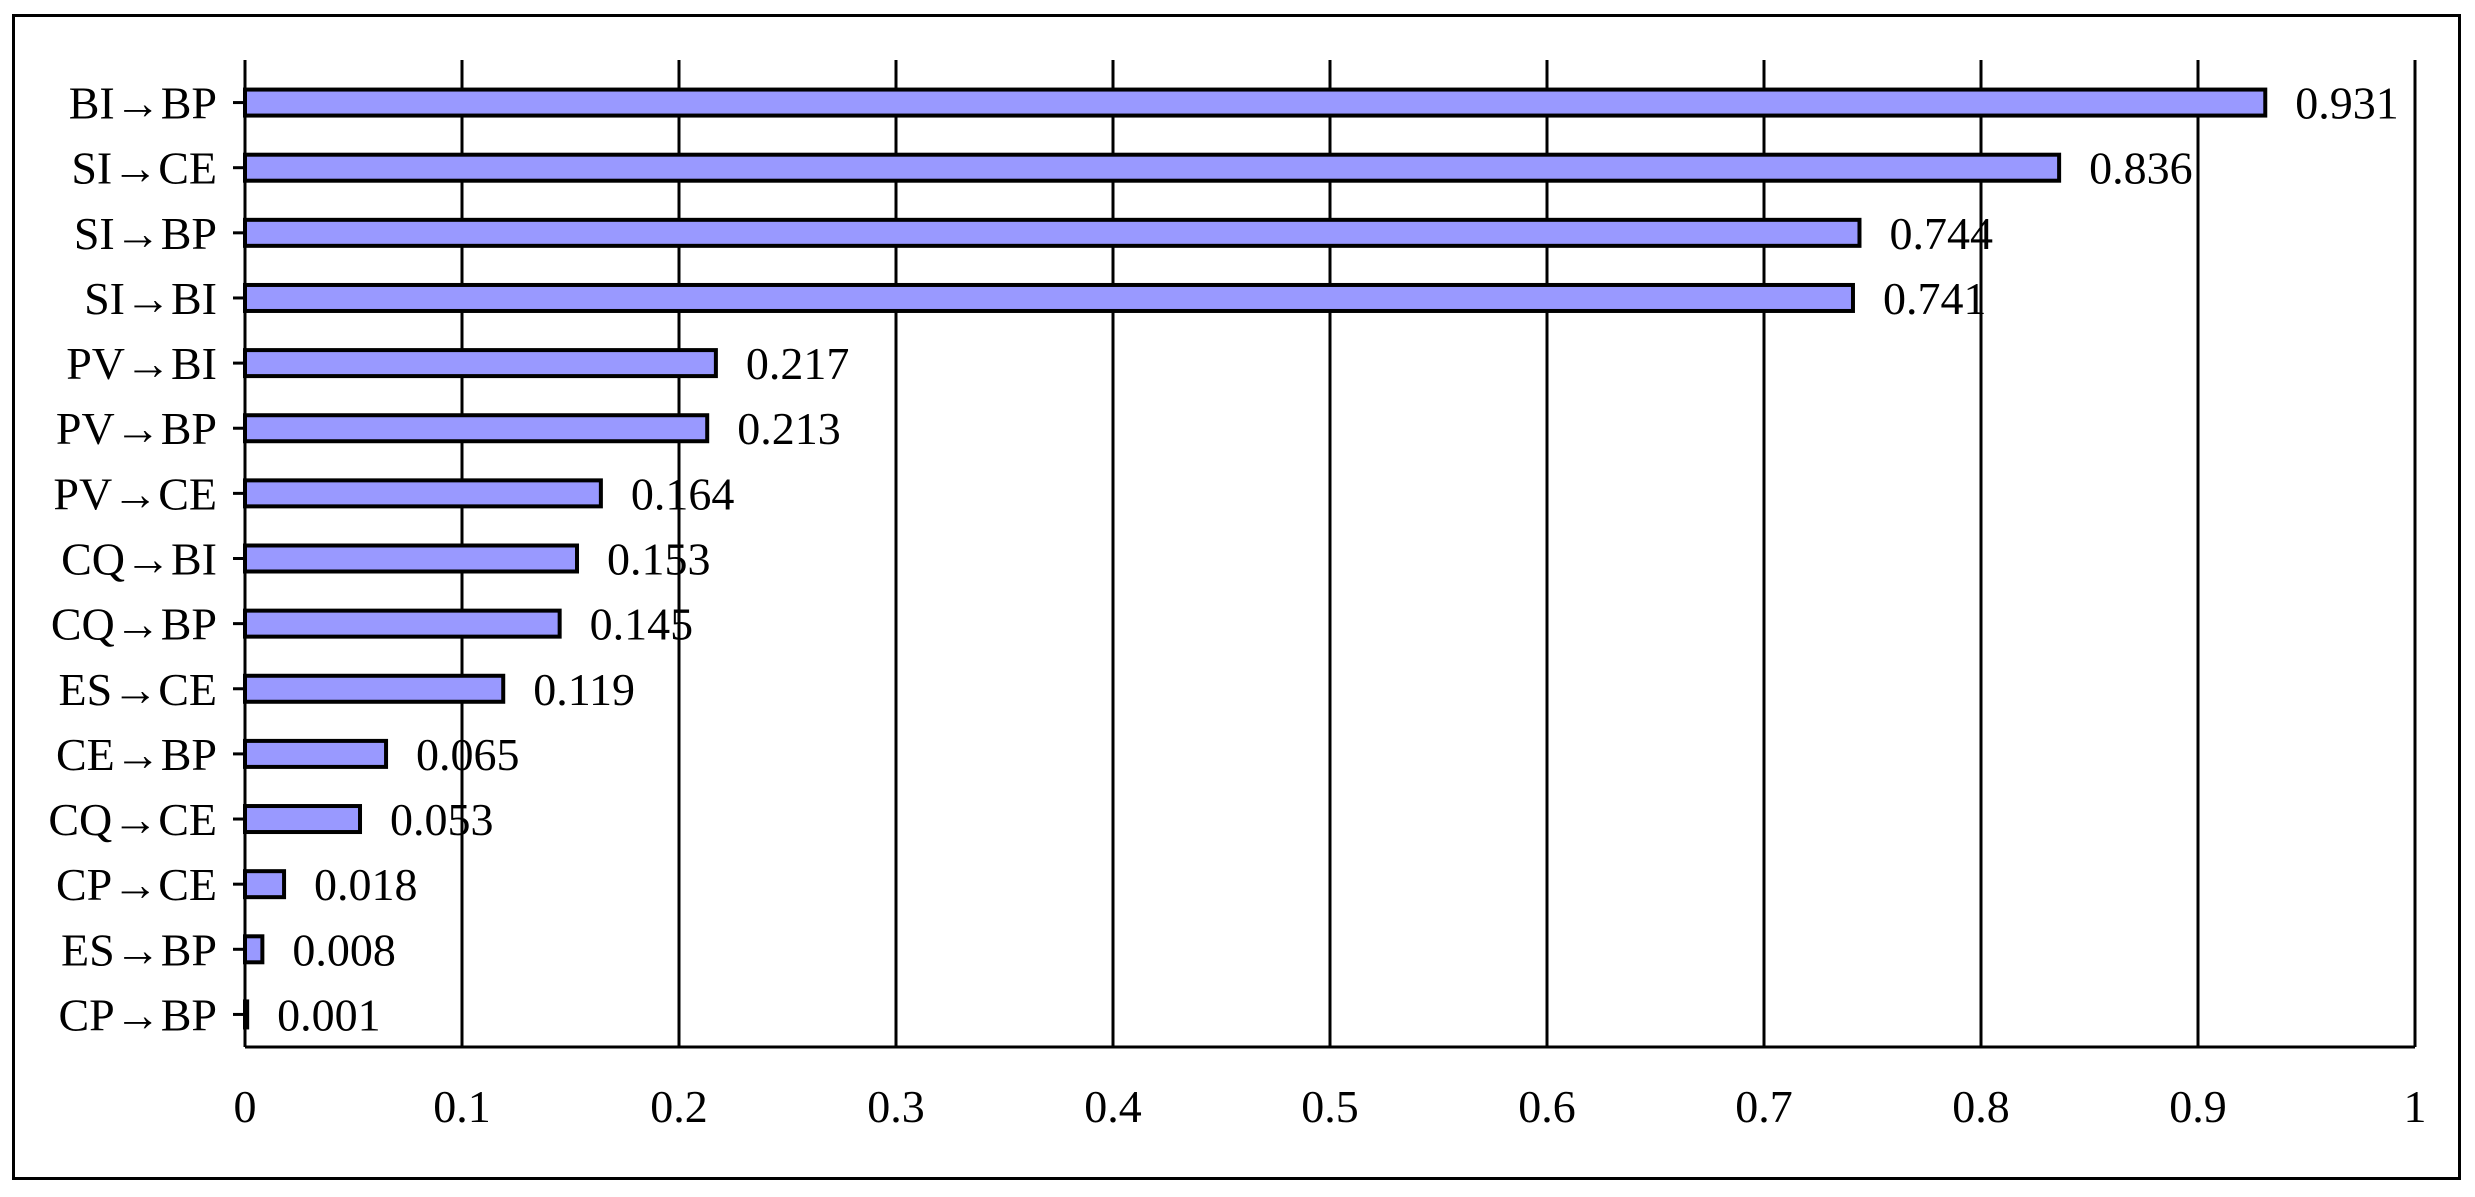  I want to click on x-tick-label: 0.2, so click(679, 1106).